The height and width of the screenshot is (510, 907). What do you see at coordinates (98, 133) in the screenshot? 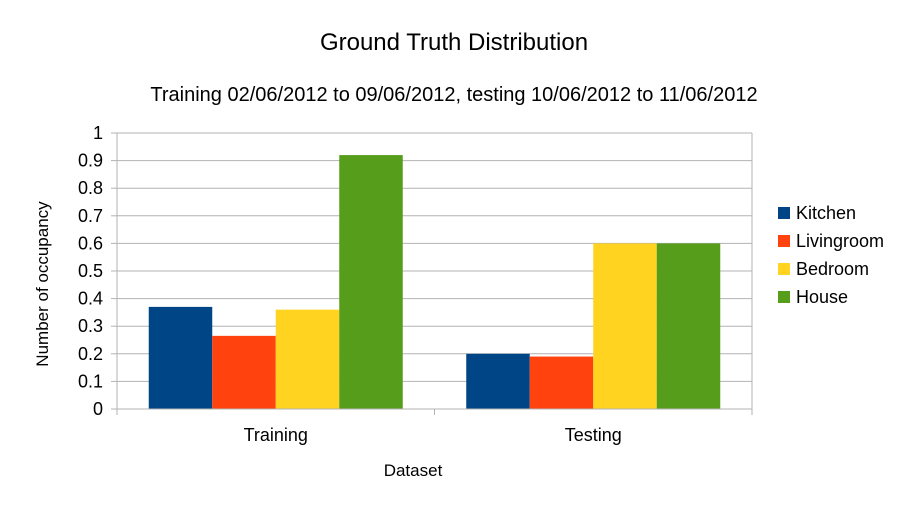
I see `y-tick-label: 1` at bounding box center [98, 133].